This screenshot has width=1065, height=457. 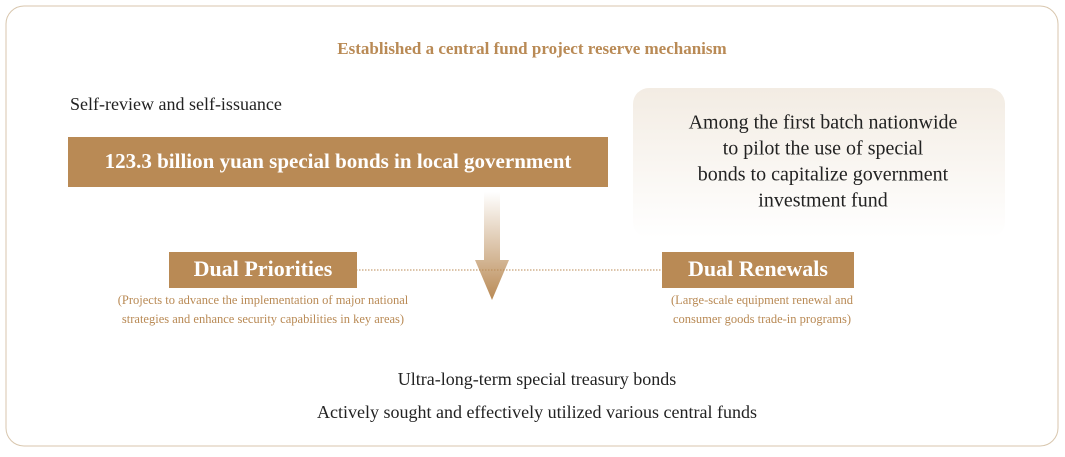 What do you see at coordinates (823, 123) in the screenshot?
I see `right-text: Among the first batch nationwide` at bounding box center [823, 123].